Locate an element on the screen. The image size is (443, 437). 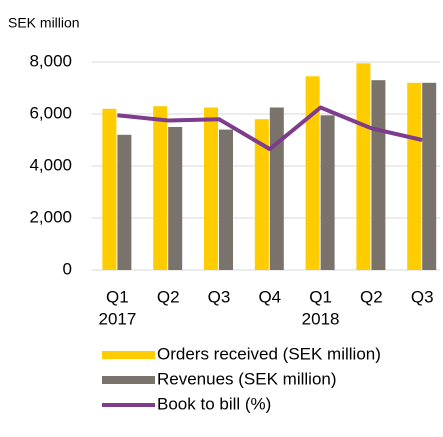
y-tick-label: 0 is located at coordinates (67, 268).